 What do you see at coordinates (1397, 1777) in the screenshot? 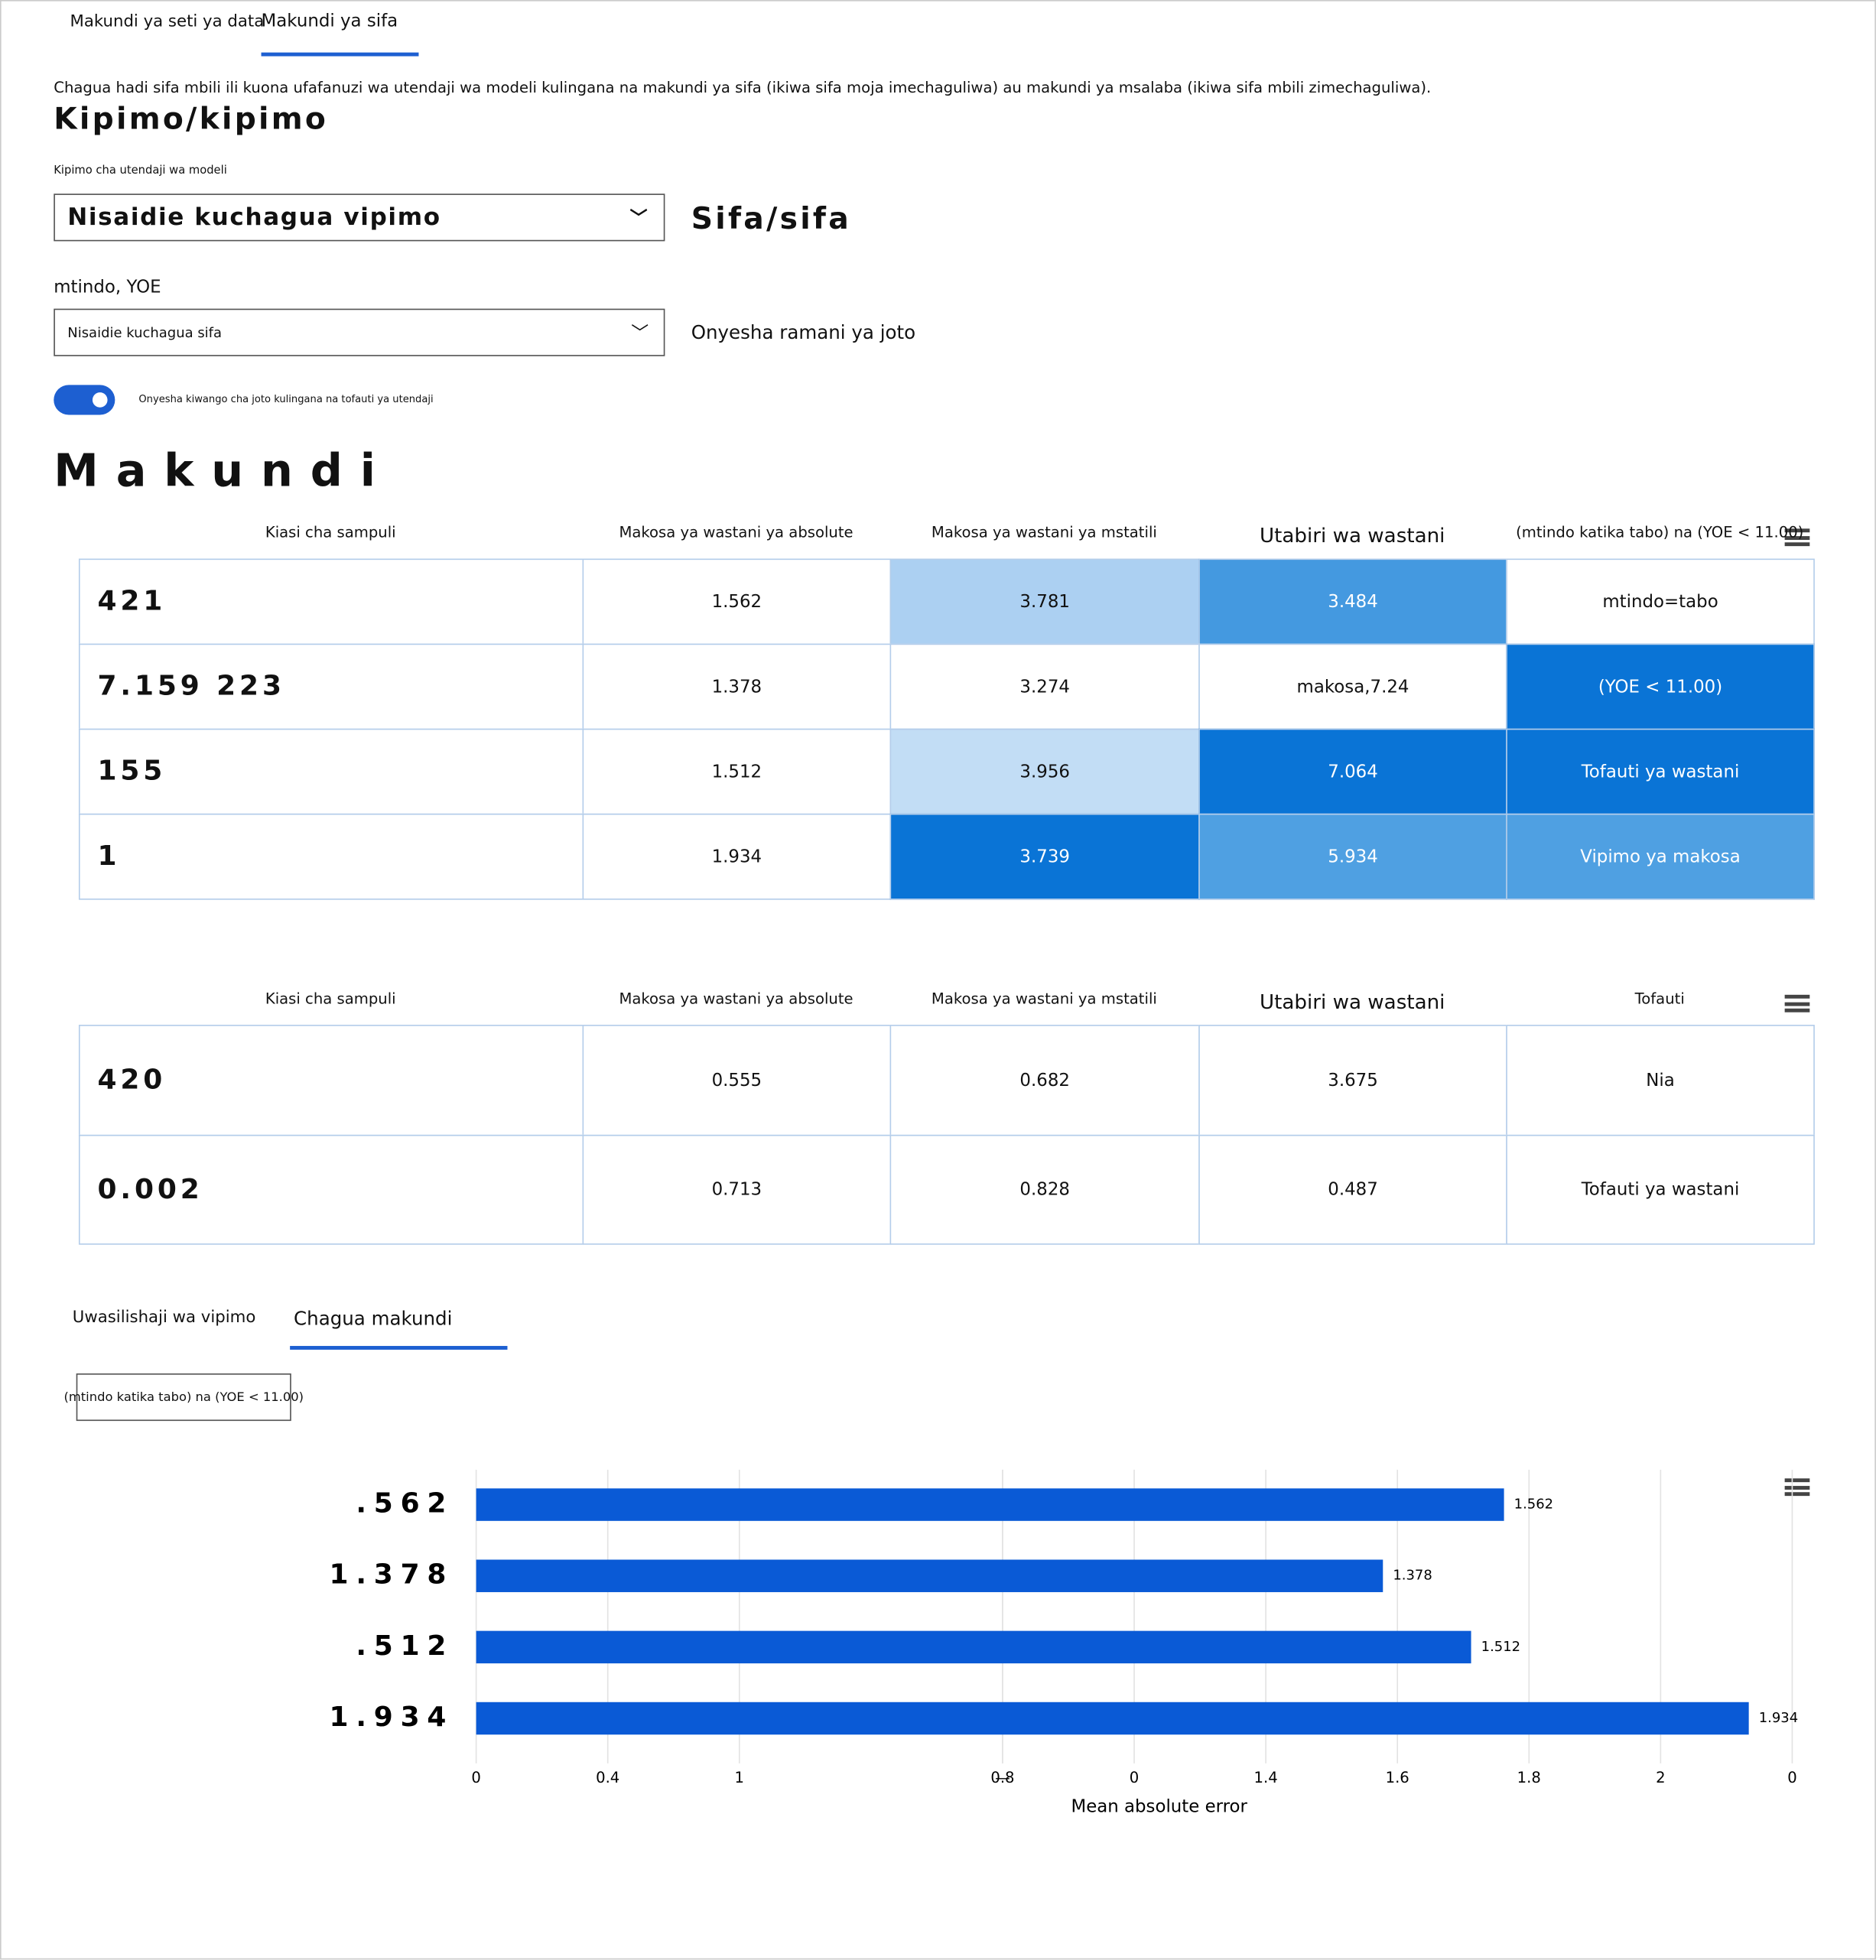
I see `x-tick-label: 1.6` at bounding box center [1397, 1777].